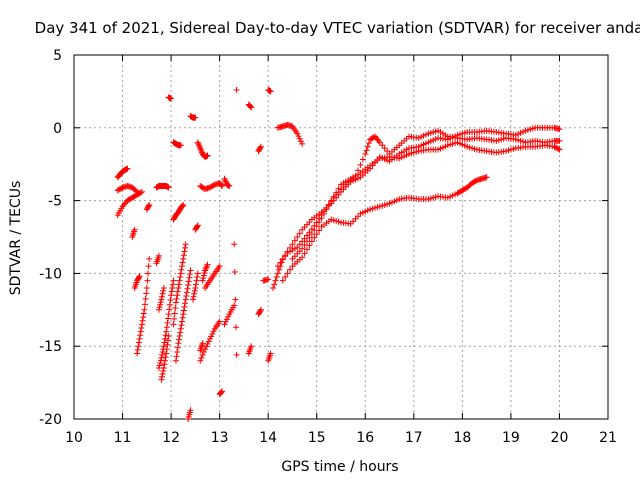 The height and width of the screenshot is (480, 640). Describe the element at coordinates (201, 347) in the screenshot. I see `series-arc-af` at that location.